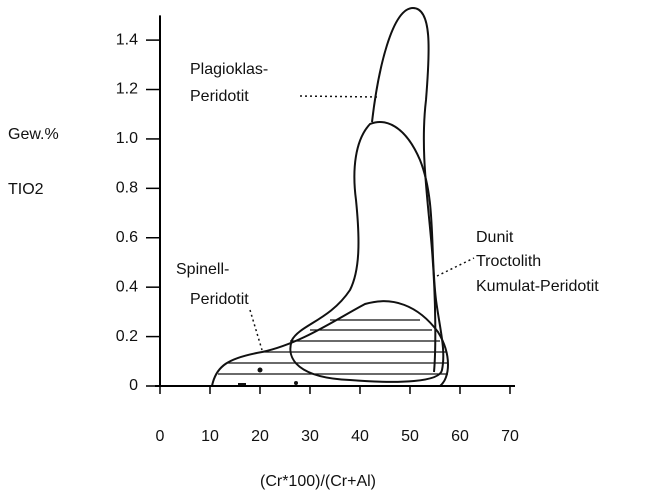 This screenshot has width=653, height=497. Describe the element at coordinates (127, 138) in the screenshot. I see `y-tick-label: 1.0` at that location.